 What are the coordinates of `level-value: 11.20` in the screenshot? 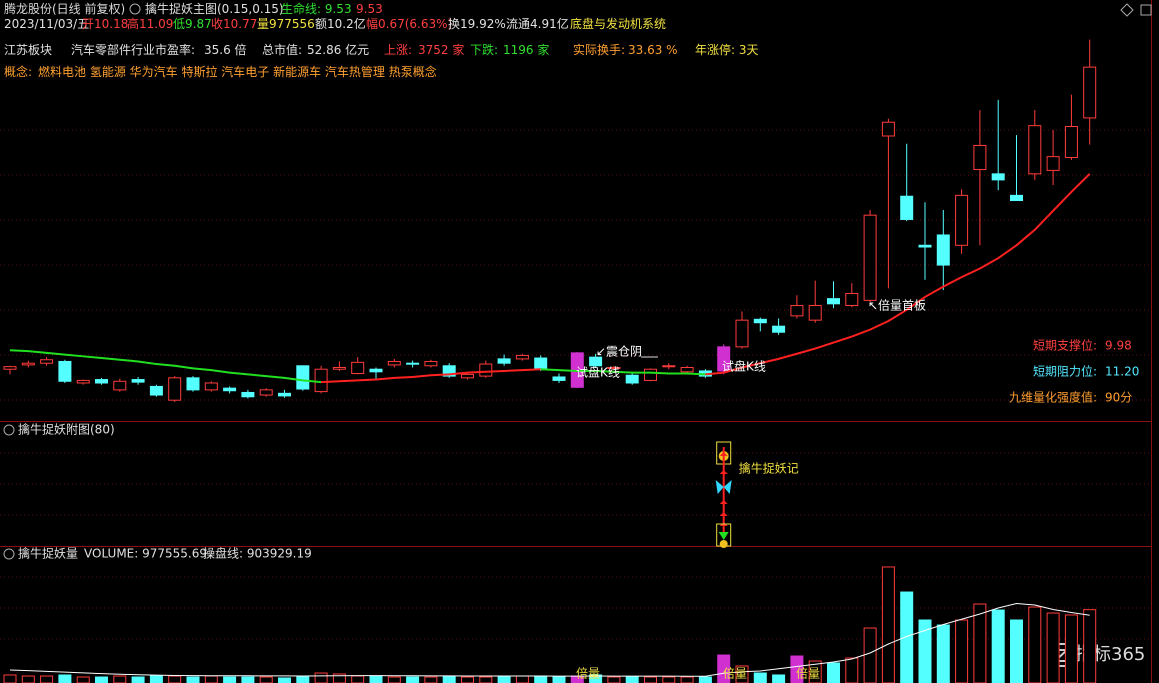 It's located at (1122, 372).